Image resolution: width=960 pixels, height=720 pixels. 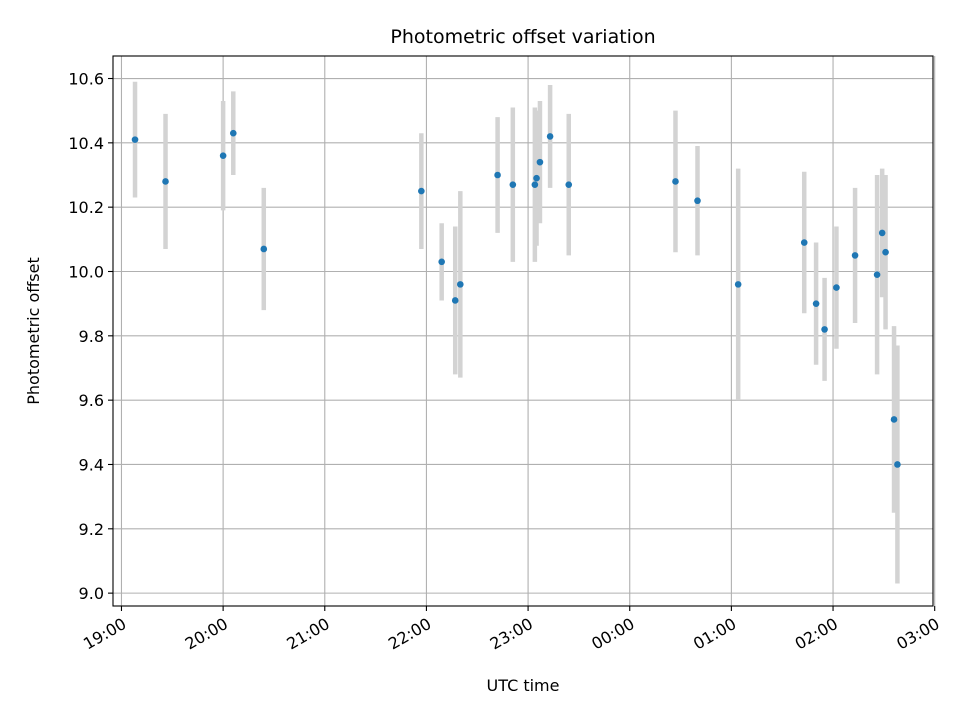 I want to click on y-tick-label: 9.0, so click(x=91, y=593).